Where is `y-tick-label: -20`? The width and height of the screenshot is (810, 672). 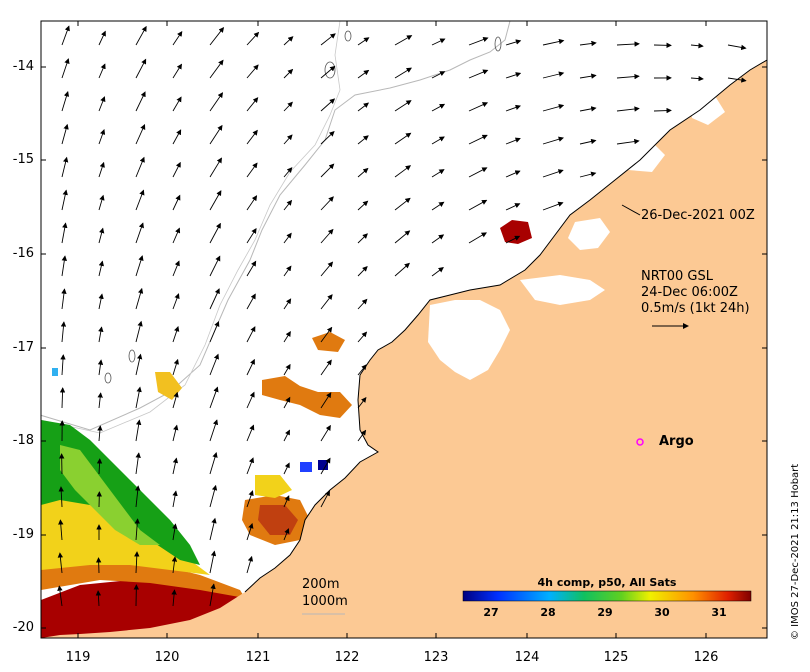
y-tick-label: -20 is located at coordinates (23, 627).